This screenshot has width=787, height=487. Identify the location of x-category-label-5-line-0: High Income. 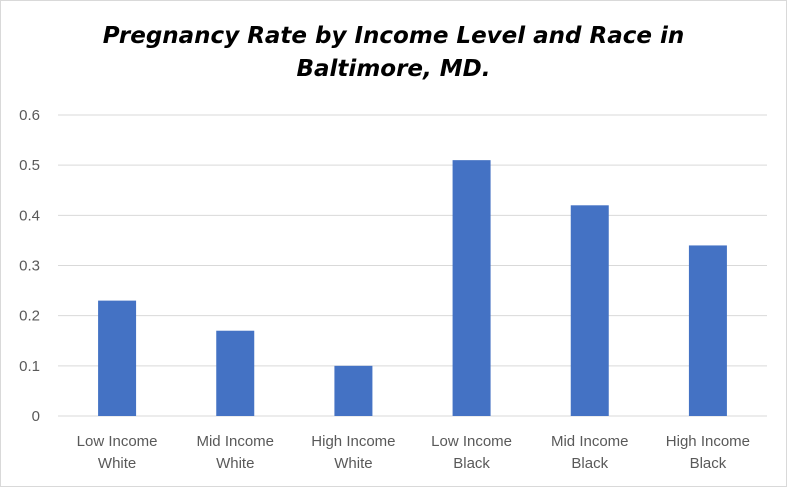
(708, 441).